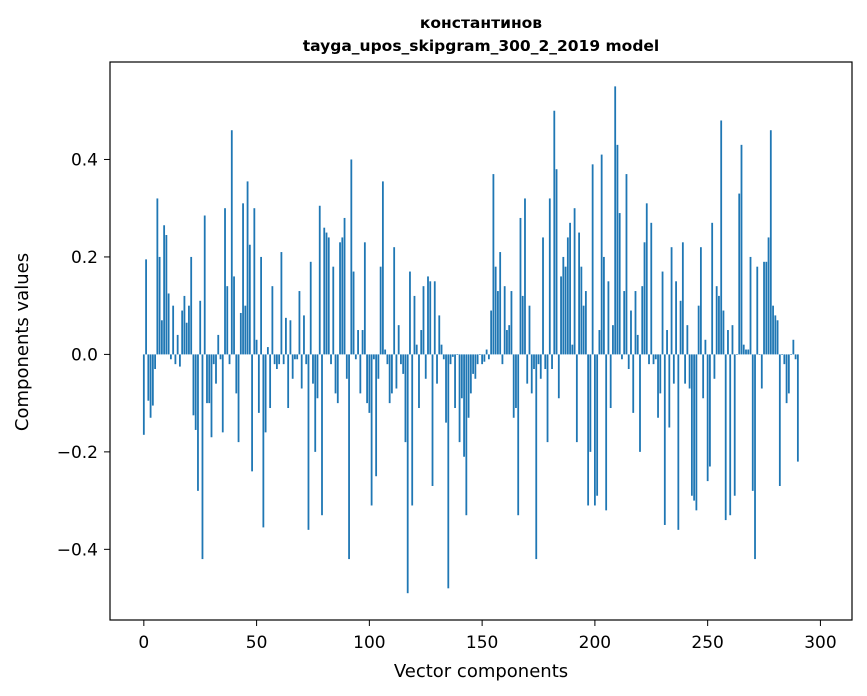 The image size is (867, 696). I want to click on x-tick-label: 200, so click(595, 643).